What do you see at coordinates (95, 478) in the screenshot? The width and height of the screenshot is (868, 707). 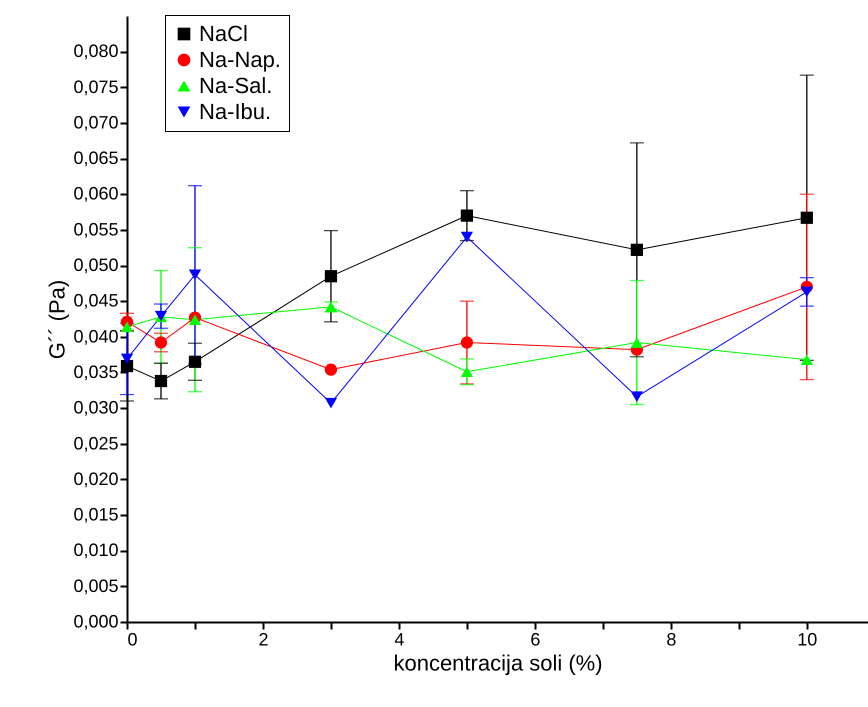 I see `y-tick-label: 0,020` at bounding box center [95, 478].